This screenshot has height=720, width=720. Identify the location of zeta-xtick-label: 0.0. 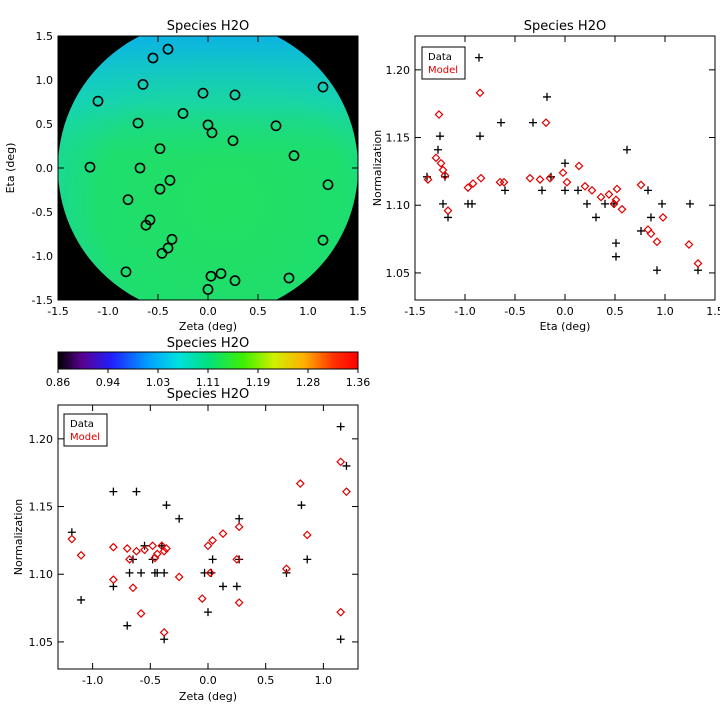
(208, 680).